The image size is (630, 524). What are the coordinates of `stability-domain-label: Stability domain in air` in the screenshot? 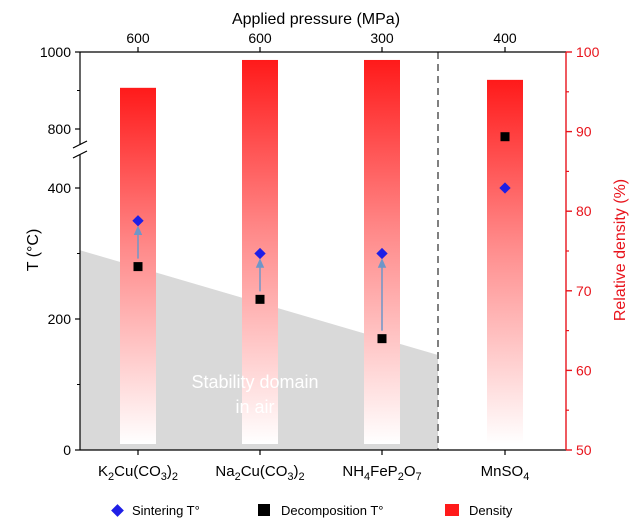 It's located at (254, 394).